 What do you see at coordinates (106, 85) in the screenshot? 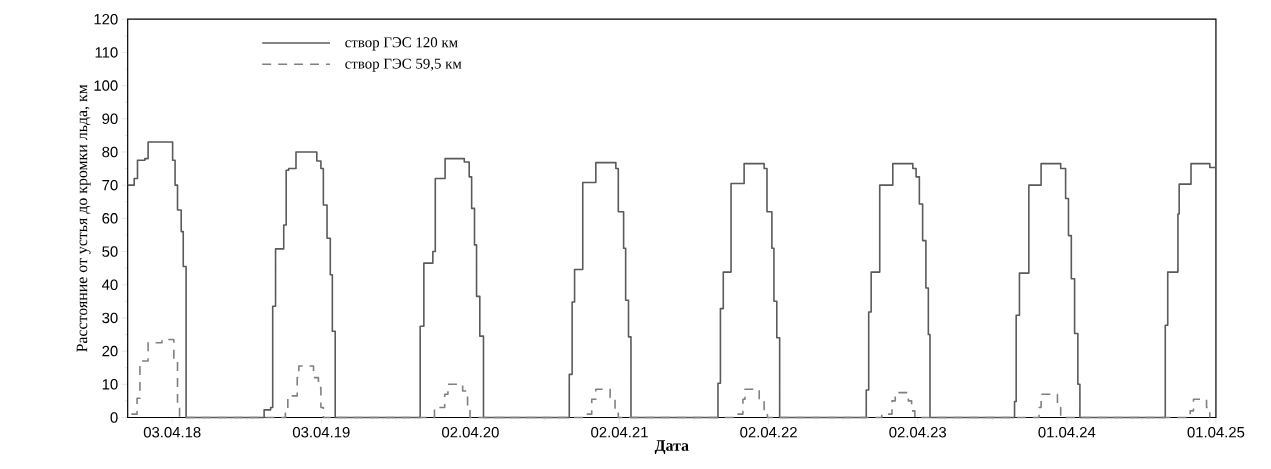
I see `y-tick-label: 100` at bounding box center [106, 85].